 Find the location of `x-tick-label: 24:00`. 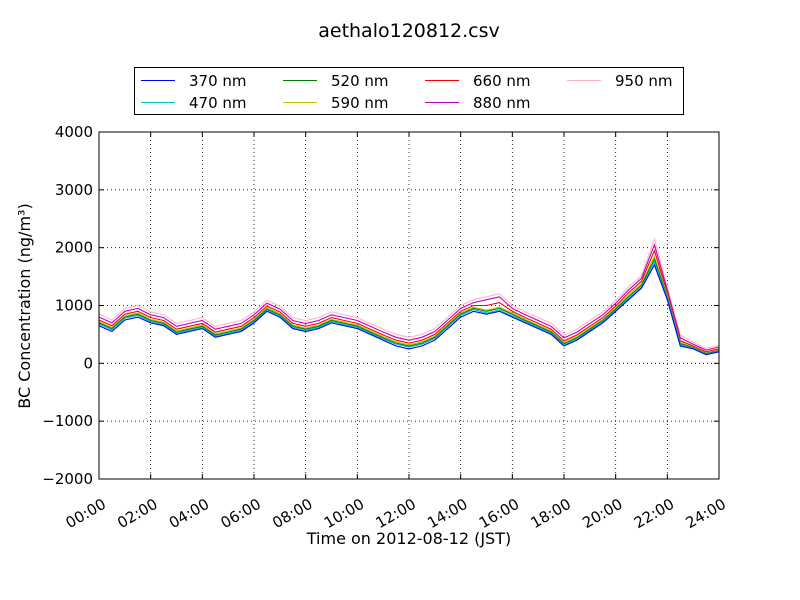

x-tick-label: 24:00 is located at coordinates (706, 513).